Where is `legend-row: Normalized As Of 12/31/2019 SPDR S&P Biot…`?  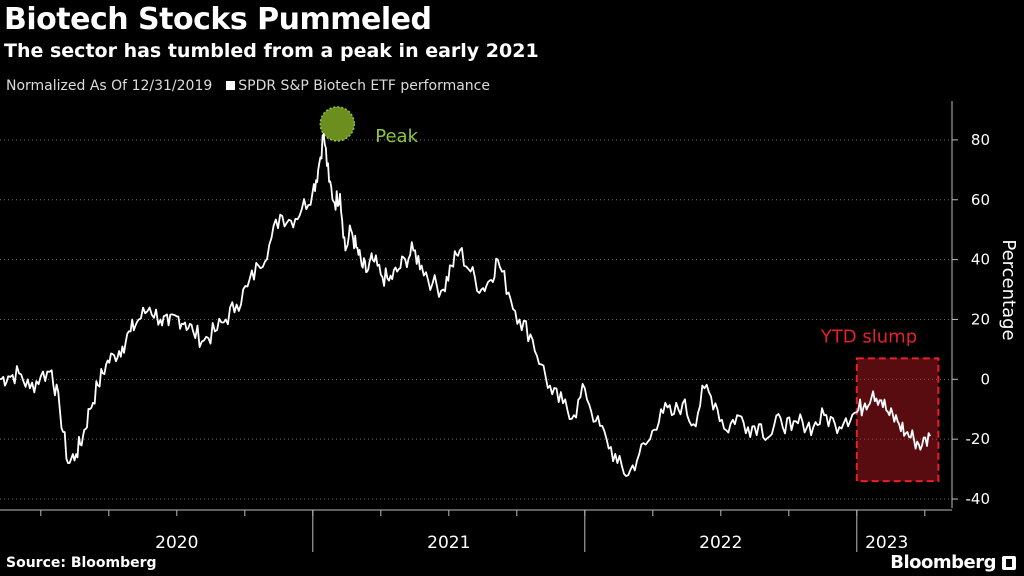
legend-row: Normalized As Of 12/31/2019 SPDR S&P Biot… is located at coordinates (248, 86).